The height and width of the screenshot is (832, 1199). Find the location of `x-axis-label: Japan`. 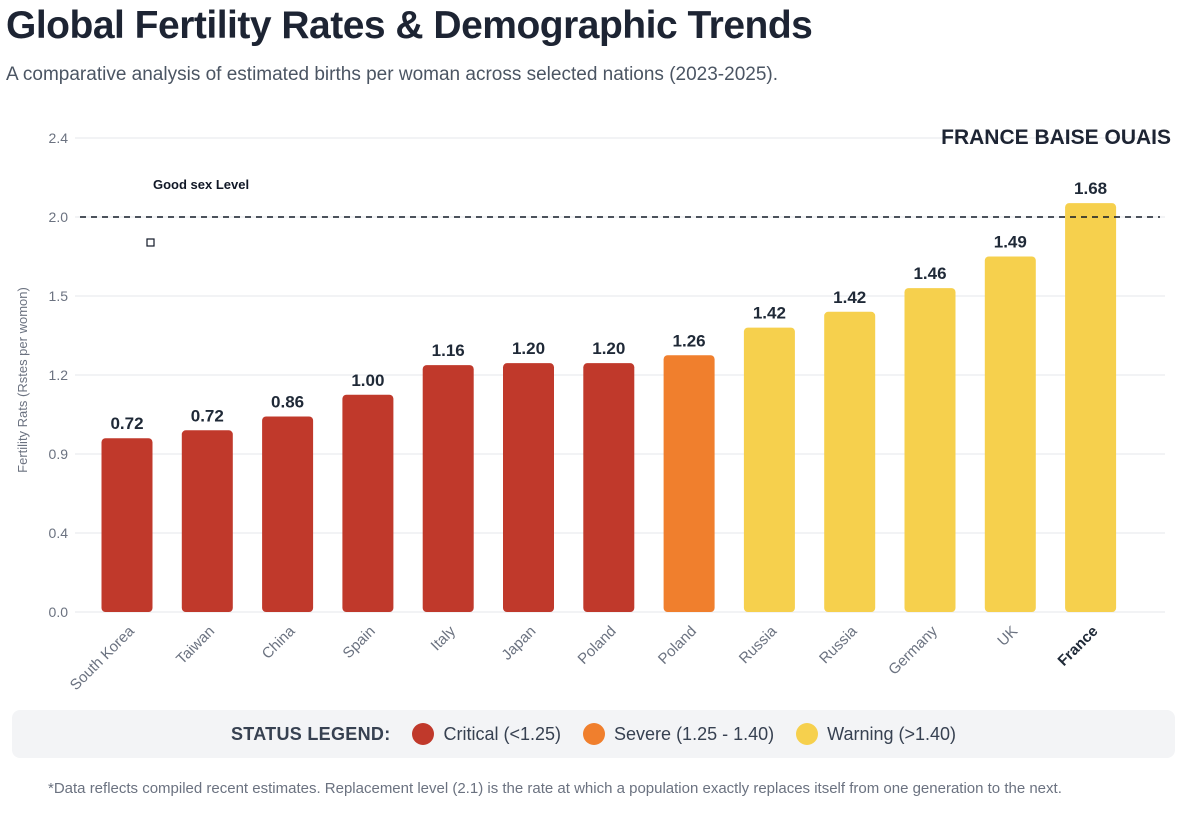

x-axis-label: Japan is located at coordinates (518, 643).